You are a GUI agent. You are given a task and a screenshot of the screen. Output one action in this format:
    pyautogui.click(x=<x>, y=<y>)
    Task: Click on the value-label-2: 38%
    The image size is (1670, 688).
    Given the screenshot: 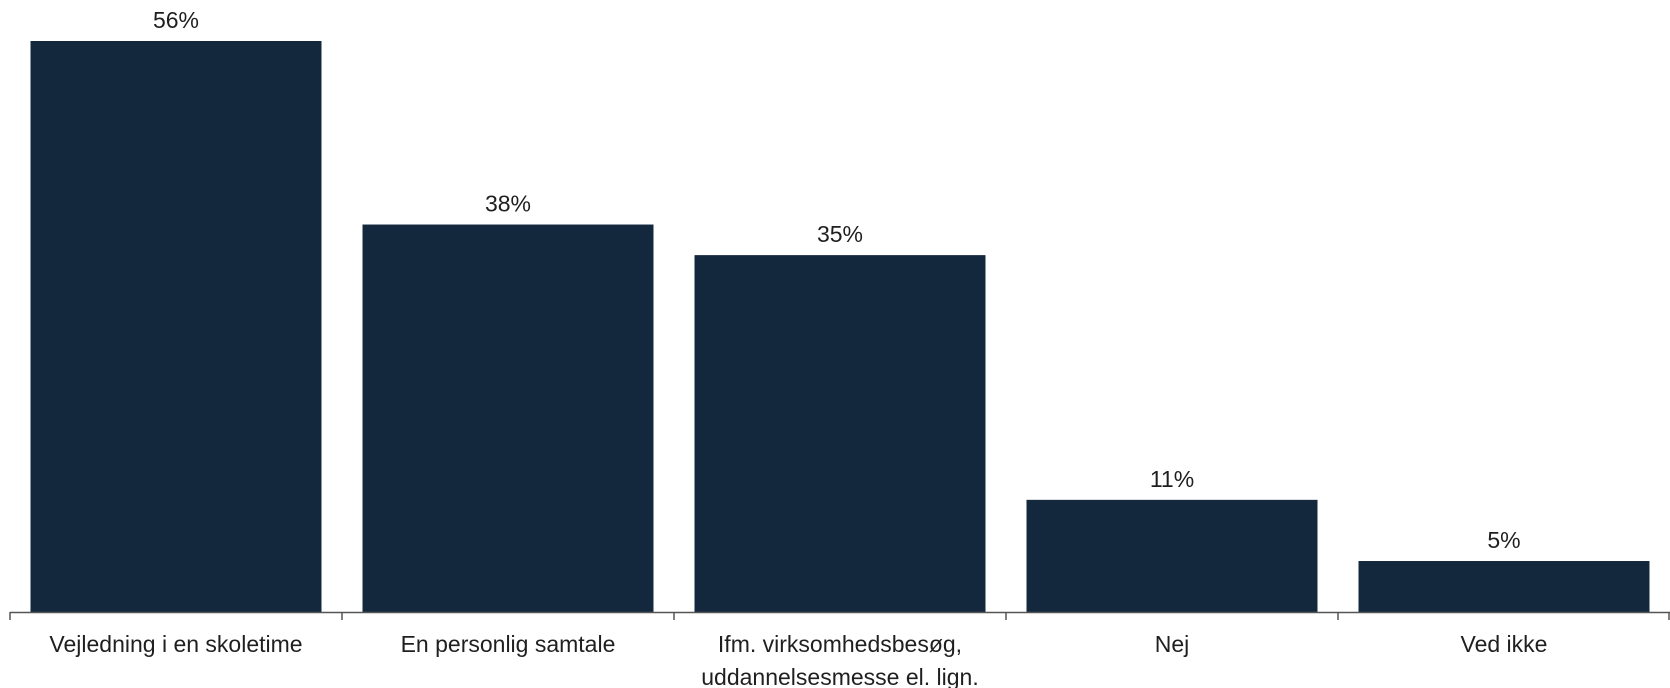 What is the action you would take?
    pyautogui.click(x=508, y=204)
    